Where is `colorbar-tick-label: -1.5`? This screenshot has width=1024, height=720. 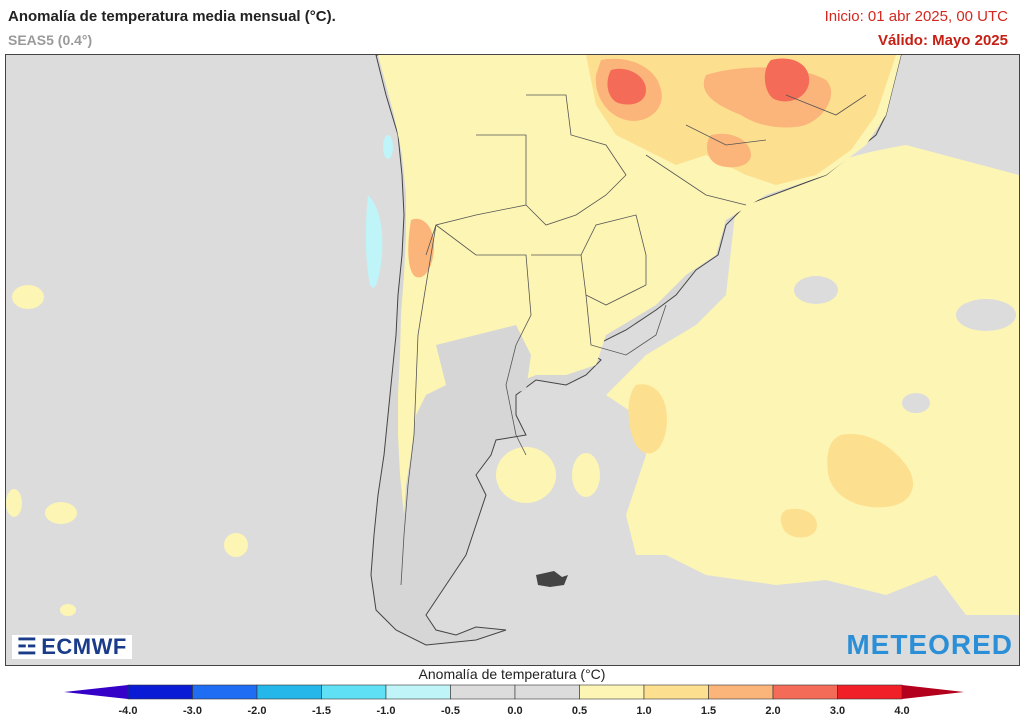
colorbar-tick-label: -1.5 is located at coordinates (321, 711).